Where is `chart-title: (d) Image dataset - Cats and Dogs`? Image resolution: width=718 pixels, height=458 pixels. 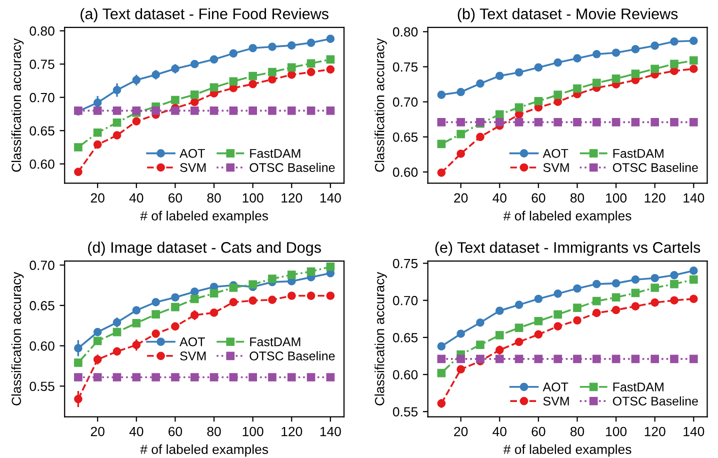 chart-title: (d) Image dataset - Cats and Dogs is located at coordinates (204, 249).